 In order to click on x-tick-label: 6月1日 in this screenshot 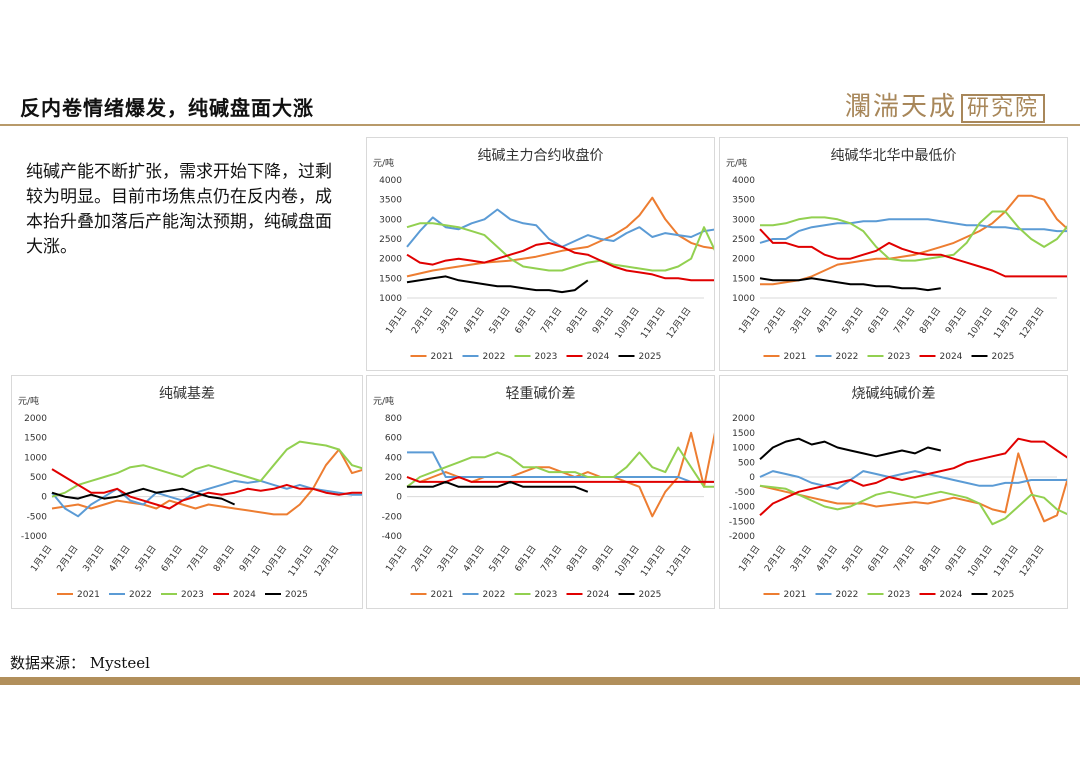, I will do `click(172, 558)`.